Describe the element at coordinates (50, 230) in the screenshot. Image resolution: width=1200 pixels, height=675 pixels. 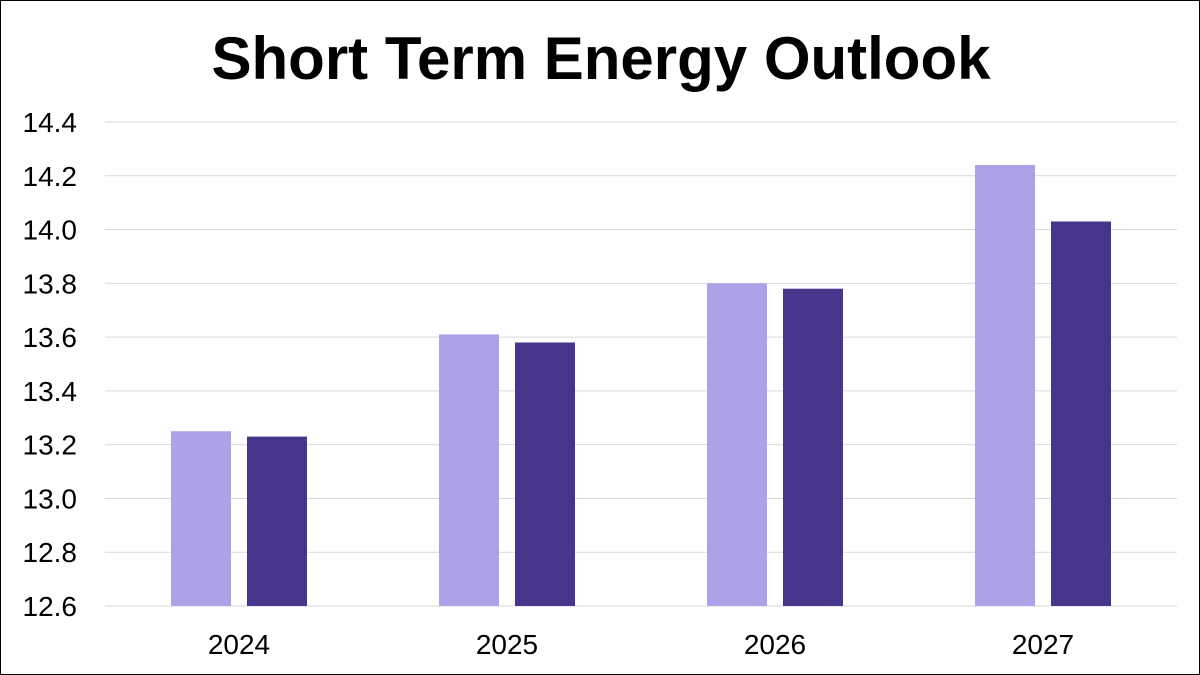
I see `y-tick-label: 14.0` at that location.